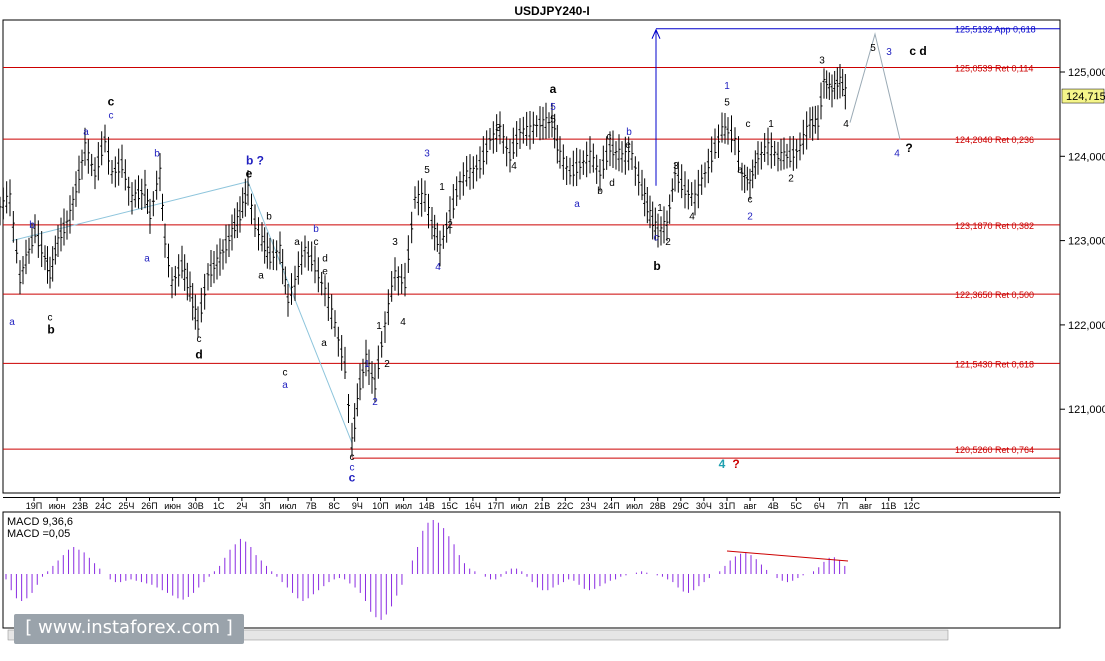 This screenshot has height=661, width=1105. Describe the element at coordinates (656, 33) in the screenshot. I see `target-arrow-head` at that location.